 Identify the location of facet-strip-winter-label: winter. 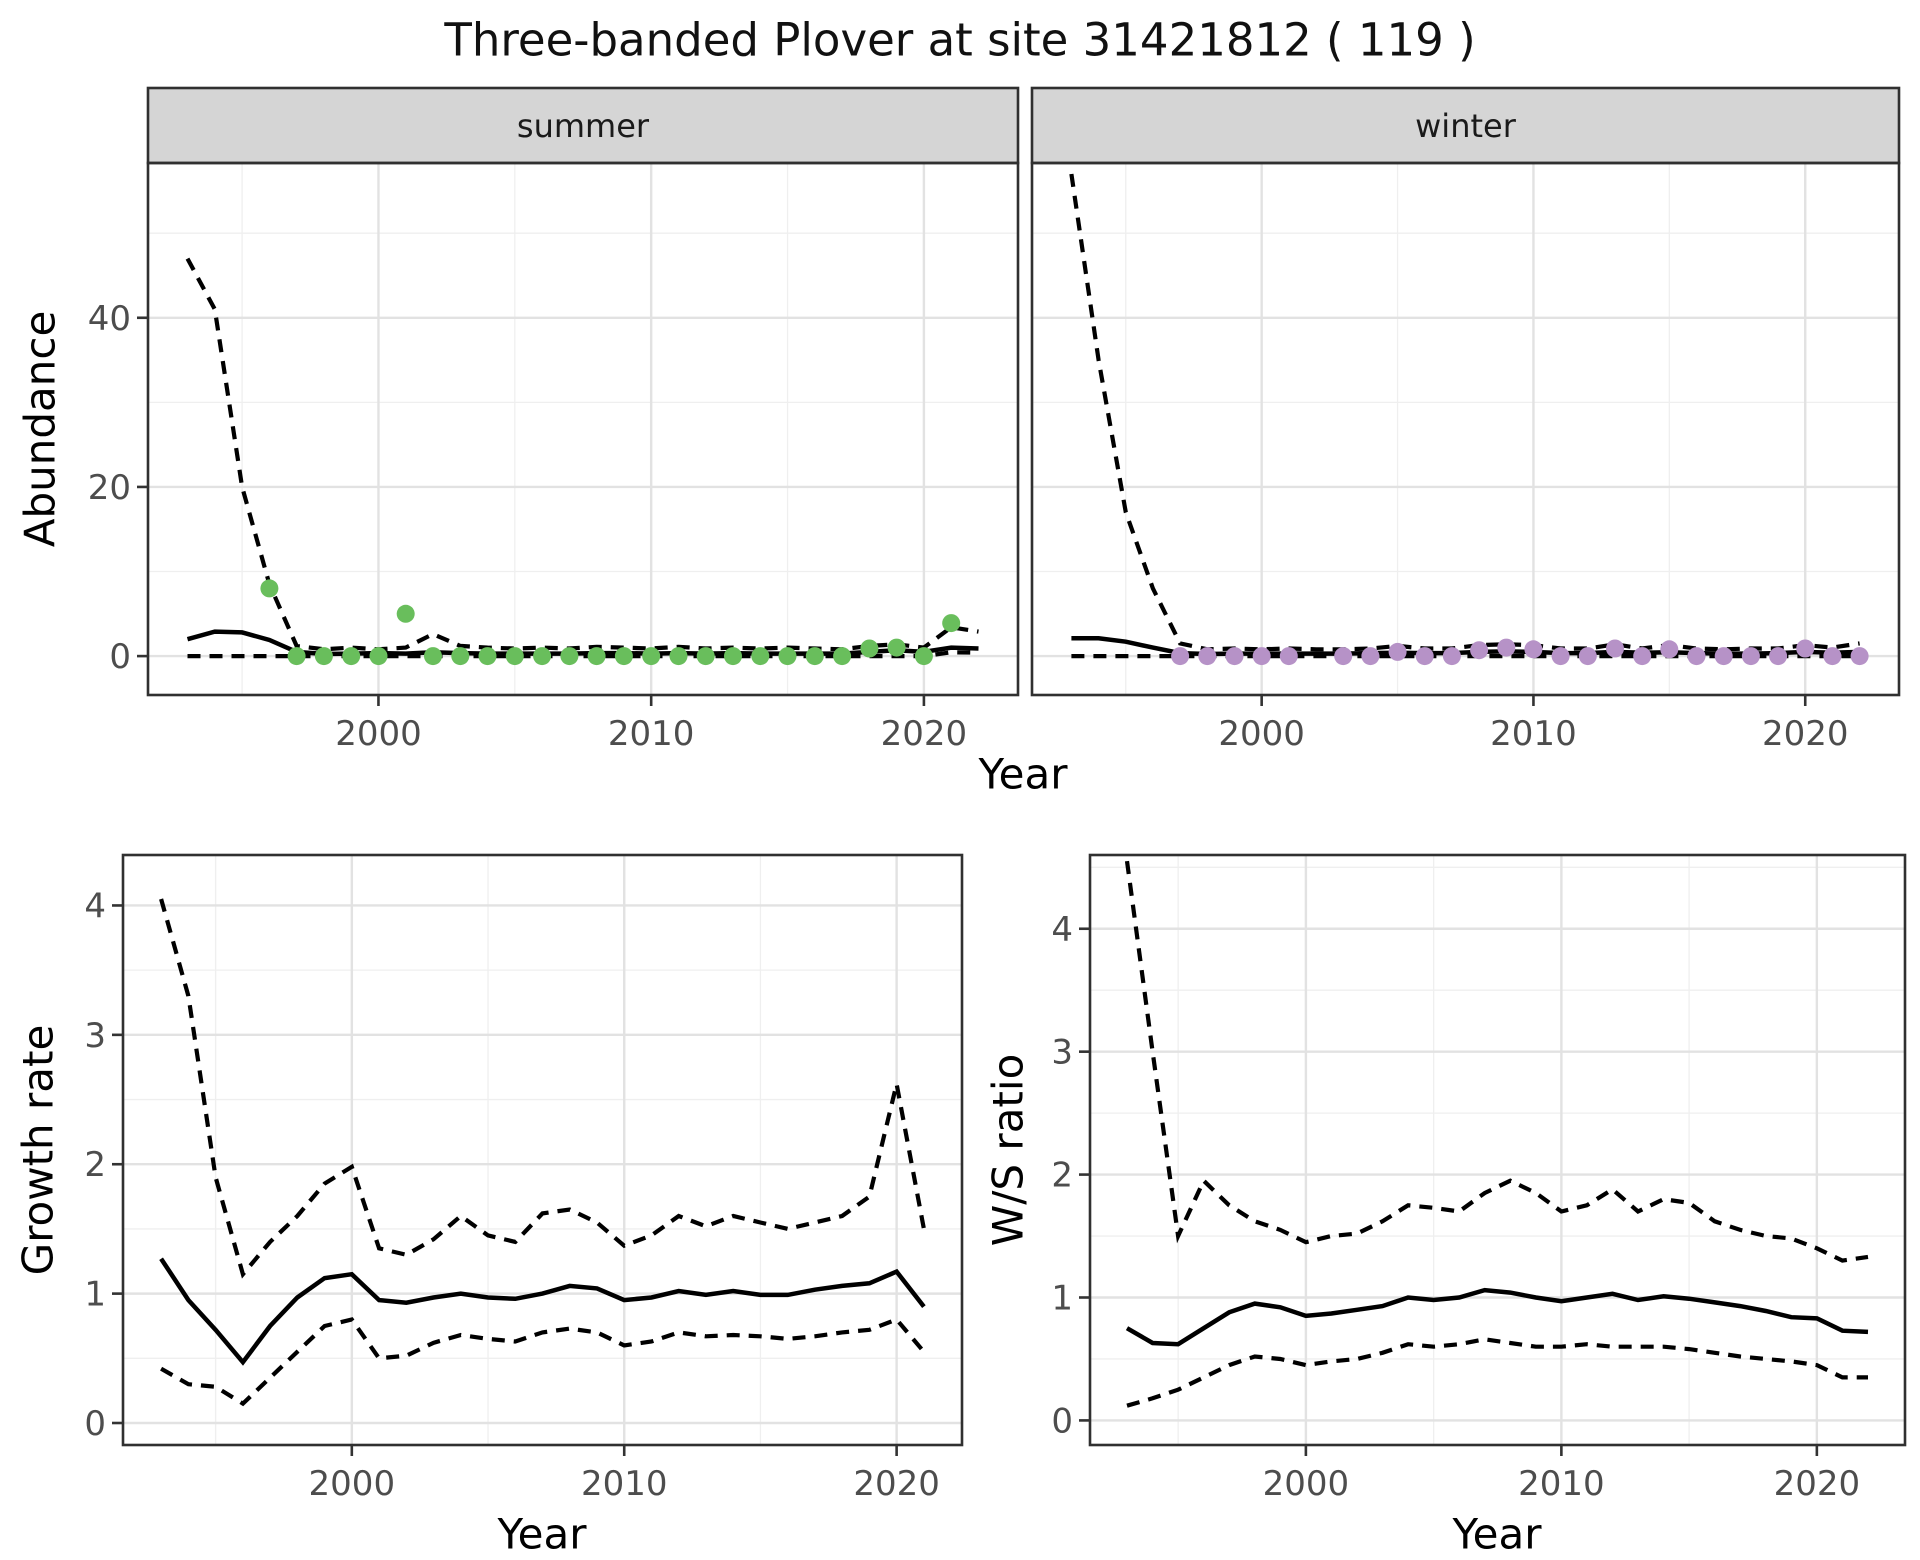
(1465, 126).